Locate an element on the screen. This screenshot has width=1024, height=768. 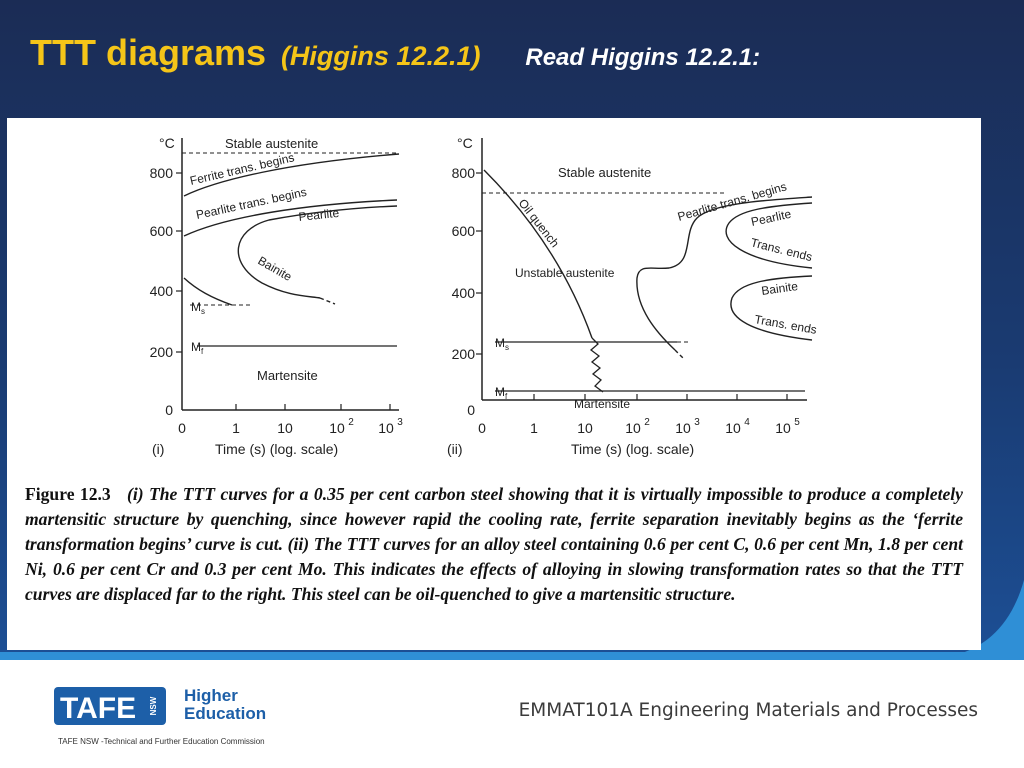
corner-swoosh is located at coordinates (977, 620).